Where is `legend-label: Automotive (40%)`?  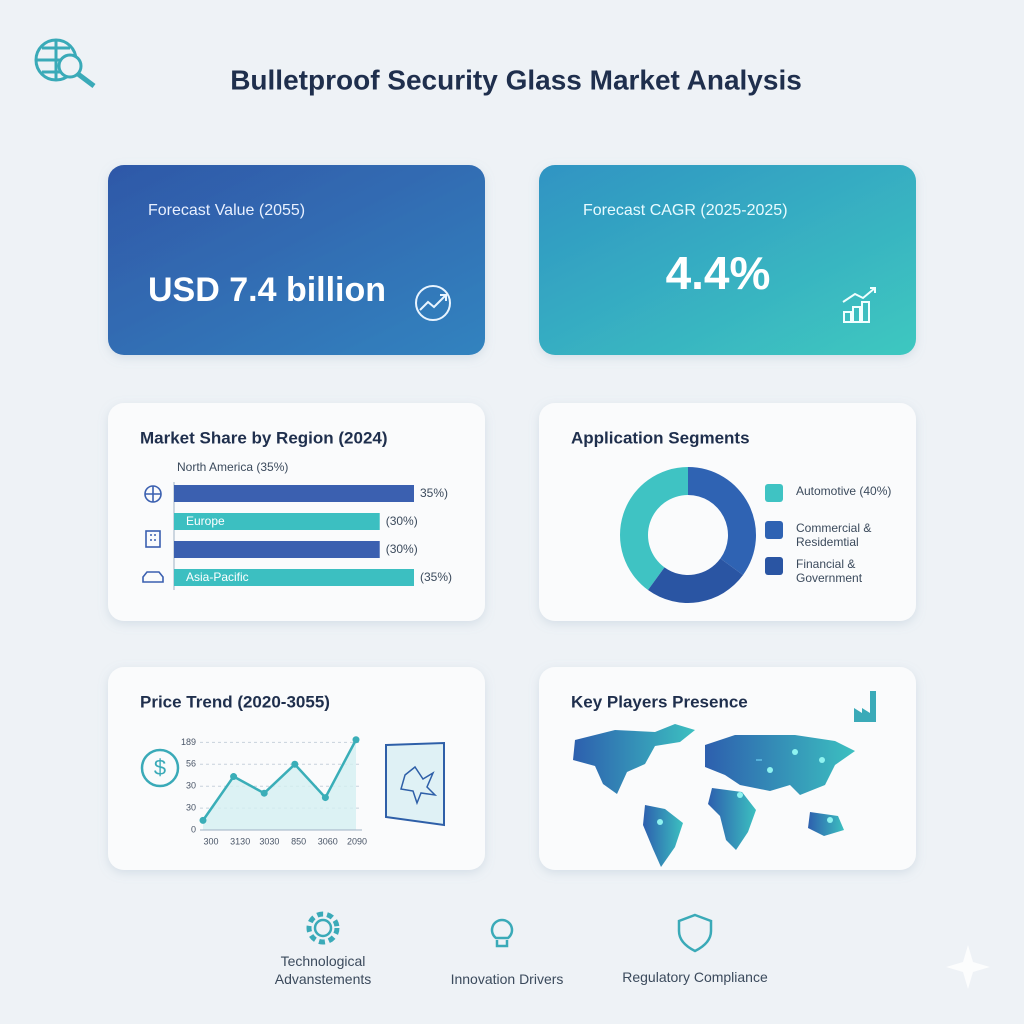 legend-label: Automotive (40%) is located at coordinates (844, 491).